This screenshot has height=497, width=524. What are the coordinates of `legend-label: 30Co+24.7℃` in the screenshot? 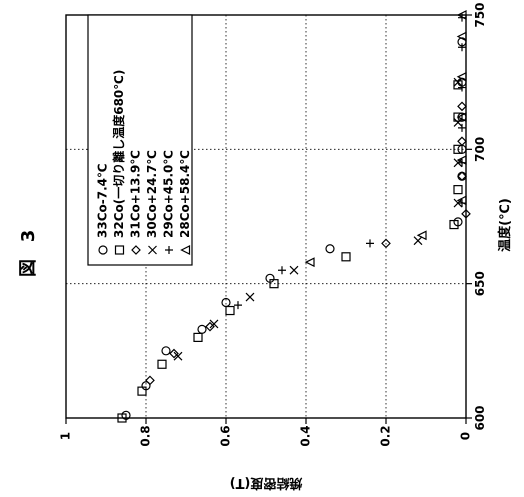 It's located at (152, 194).